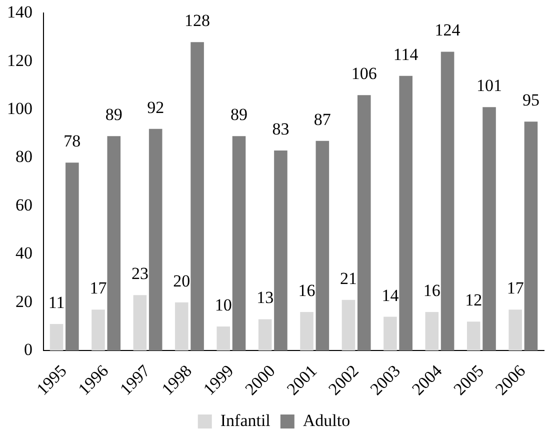  Describe the element at coordinates (19, 12) in the screenshot. I see `y-tick-label: 140` at that location.